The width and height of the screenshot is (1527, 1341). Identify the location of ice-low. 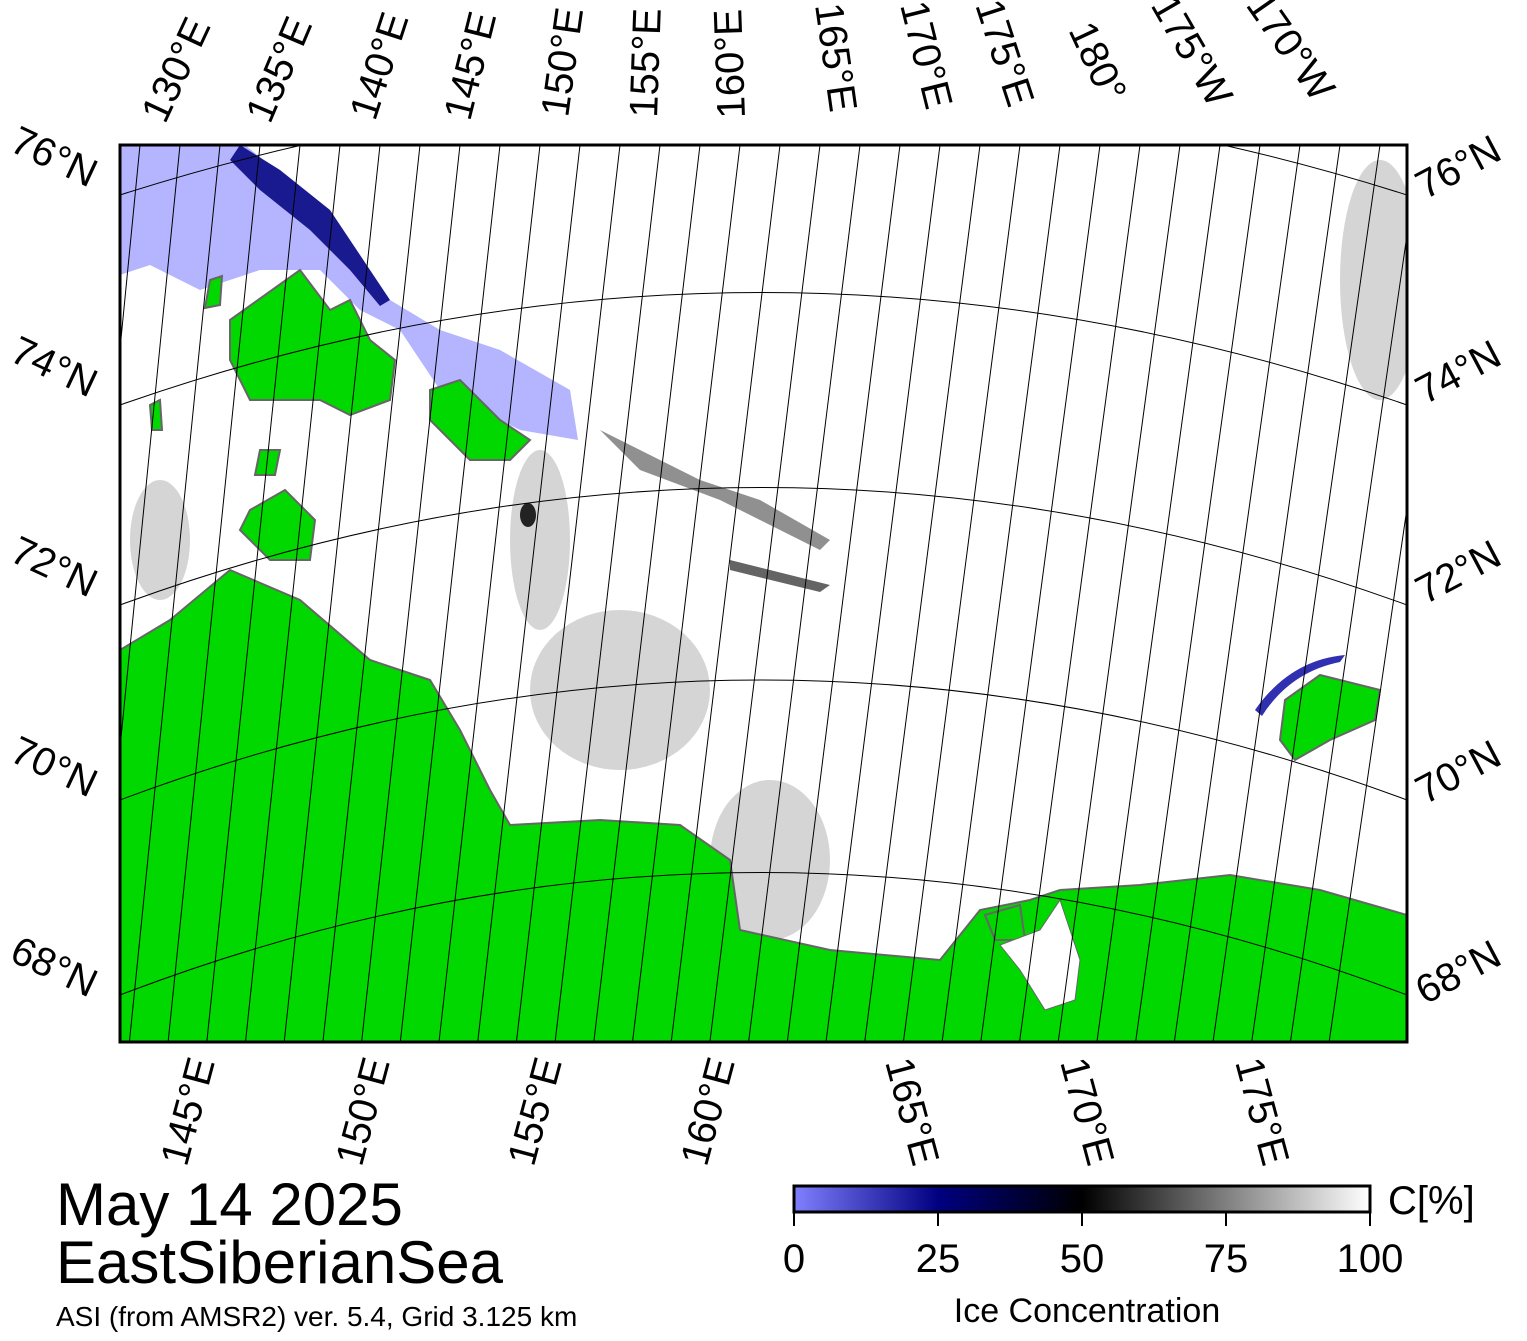
(349, 292).